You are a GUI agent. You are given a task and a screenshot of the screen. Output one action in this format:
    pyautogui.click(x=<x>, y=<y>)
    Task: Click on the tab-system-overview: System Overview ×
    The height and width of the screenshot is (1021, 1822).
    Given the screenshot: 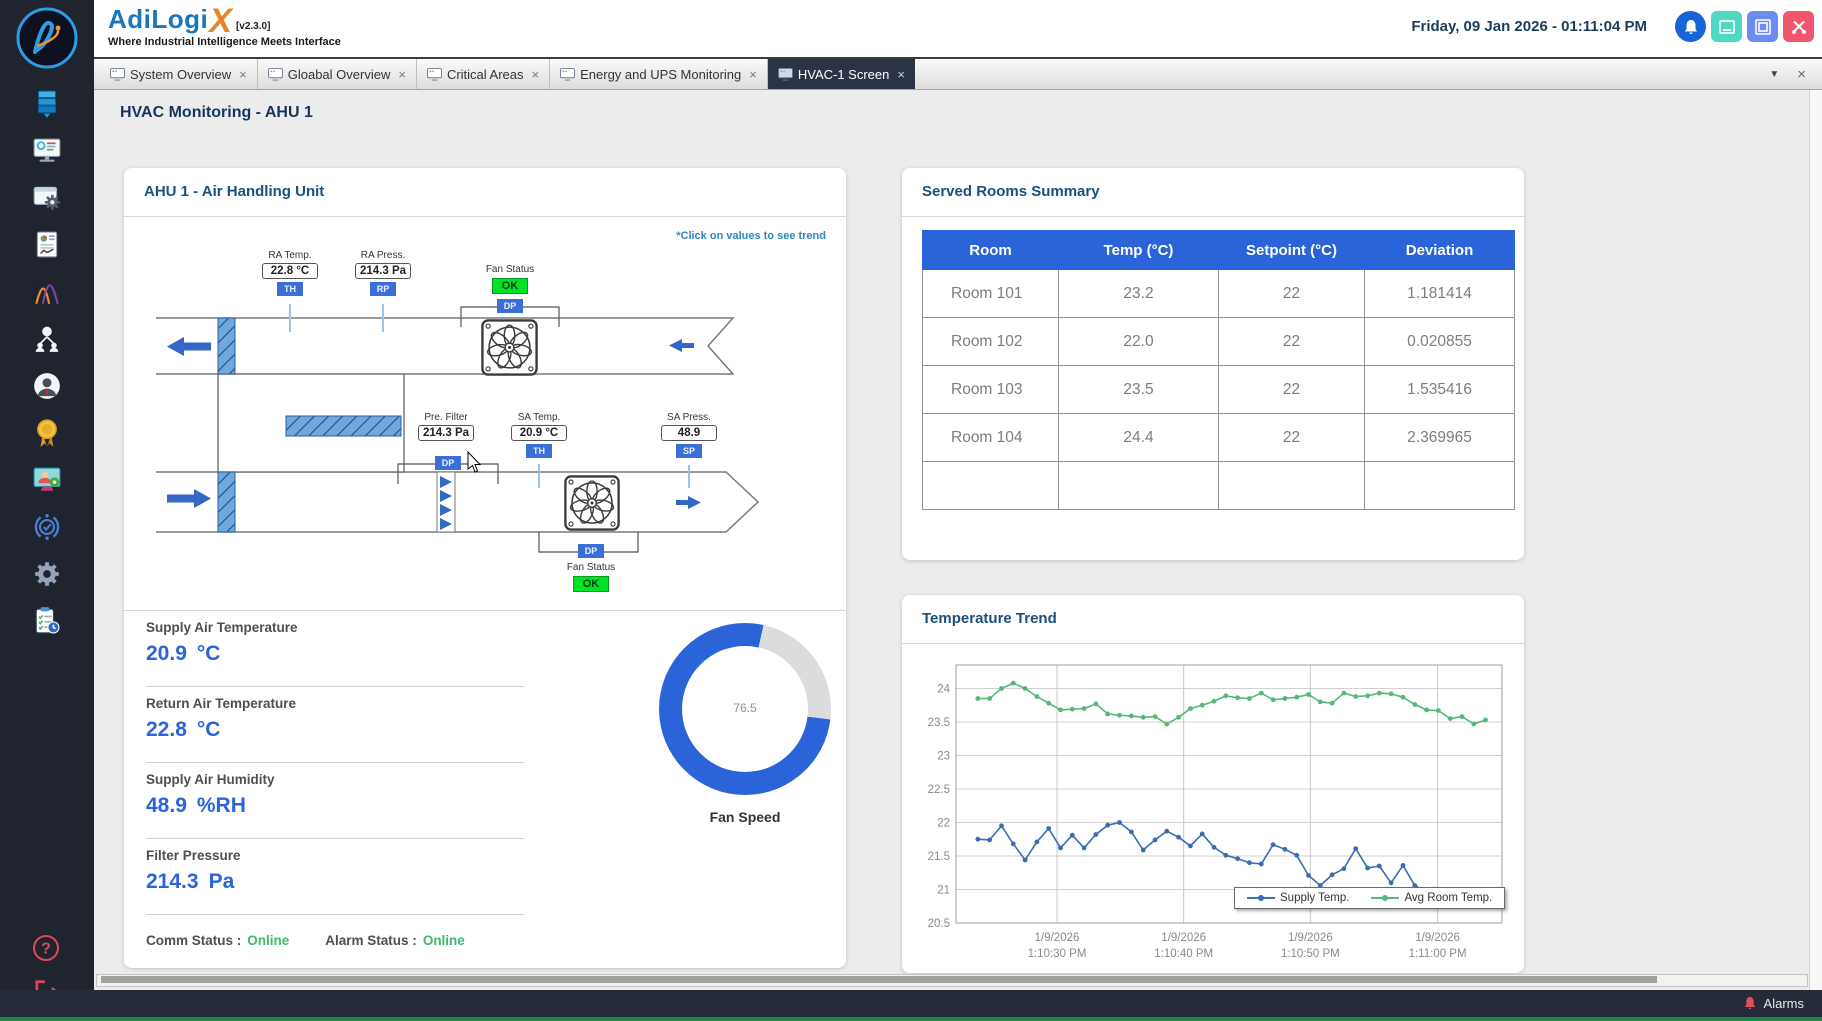 What is the action you would take?
    pyautogui.click(x=179, y=74)
    